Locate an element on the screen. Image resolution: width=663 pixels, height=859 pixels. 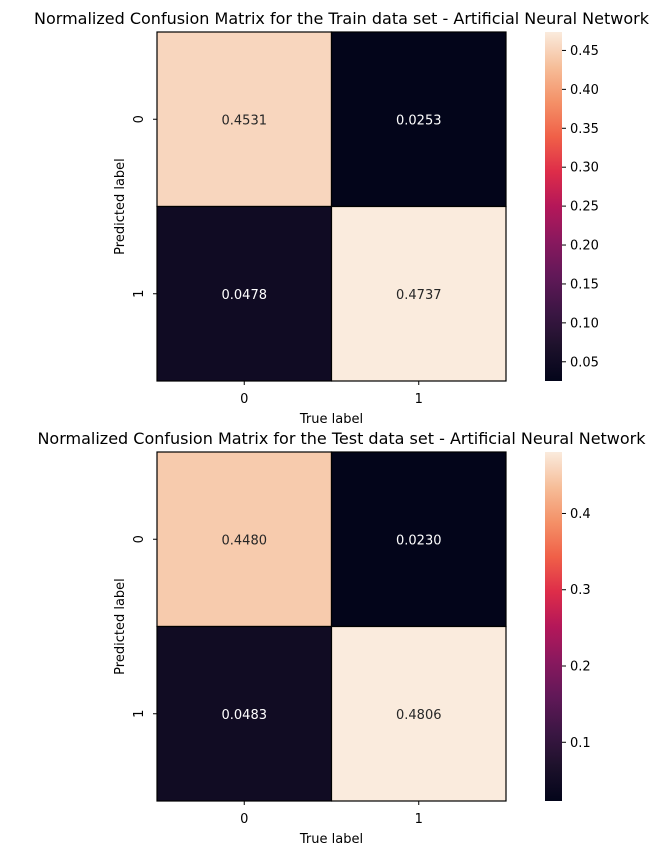
colorbar-tick-label: 0.25 is located at coordinates (584, 207).